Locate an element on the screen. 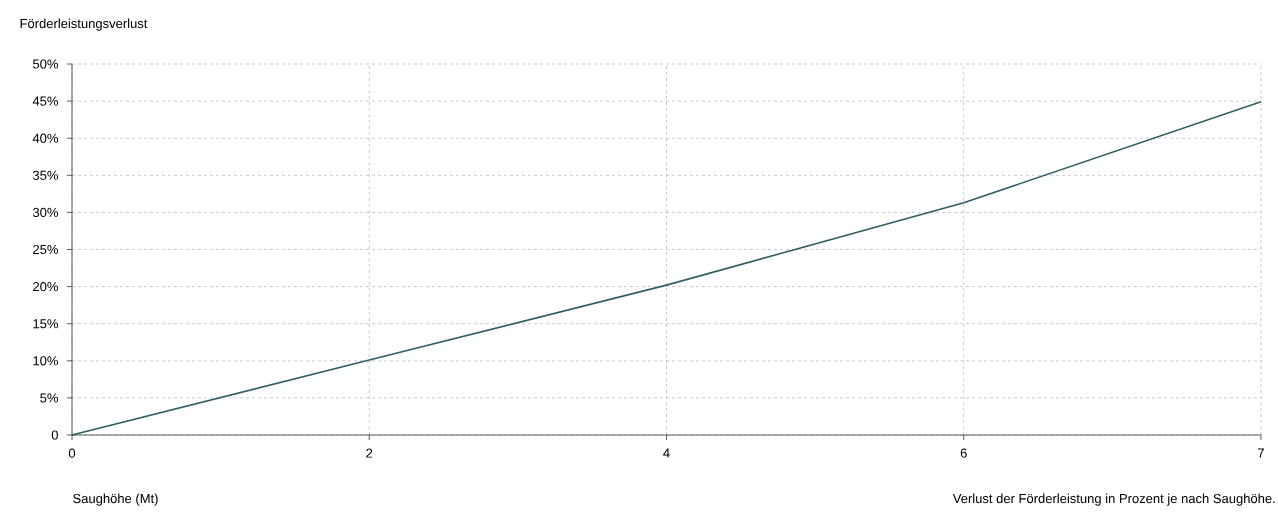 Image resolution: width=1278 pixels, height=512 pixels. y-tick-label: 35% is located at coordinates (45, 175).